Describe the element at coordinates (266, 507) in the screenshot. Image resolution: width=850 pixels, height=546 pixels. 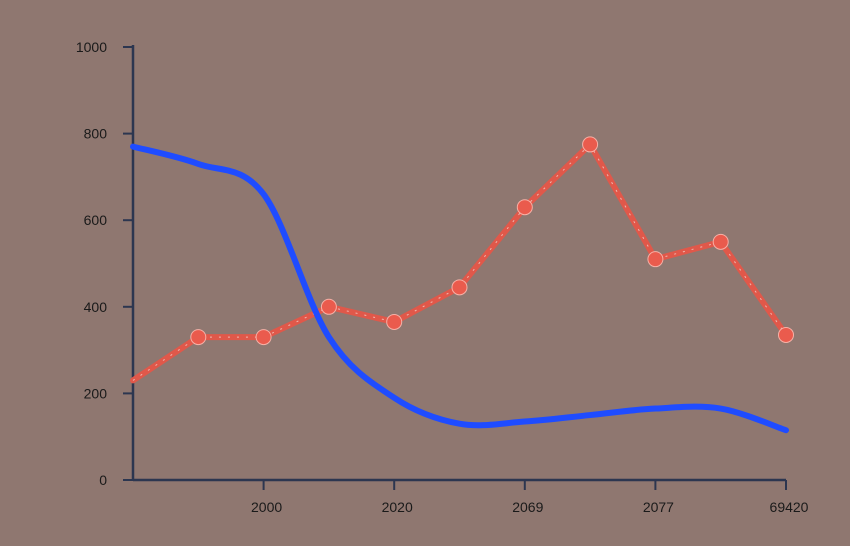
I see `x-tick-label: 2000` at that location.